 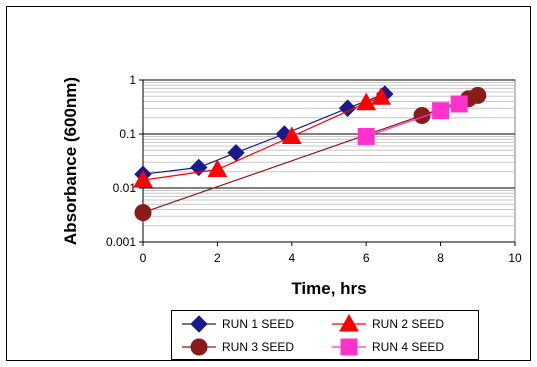 I want to click on x-axis-title: Time, hrs, so click(x=328, y=288).